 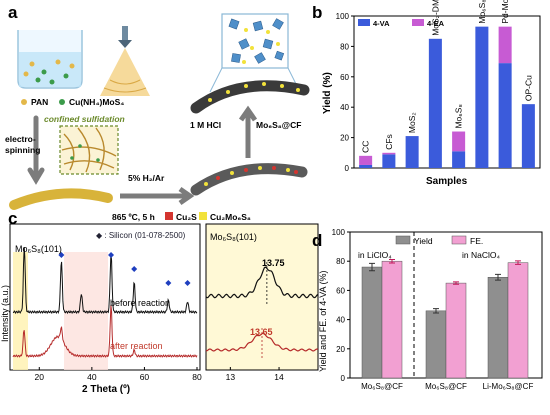 I want to click on b-ytick-label: 80, so click(x=344, y=46).